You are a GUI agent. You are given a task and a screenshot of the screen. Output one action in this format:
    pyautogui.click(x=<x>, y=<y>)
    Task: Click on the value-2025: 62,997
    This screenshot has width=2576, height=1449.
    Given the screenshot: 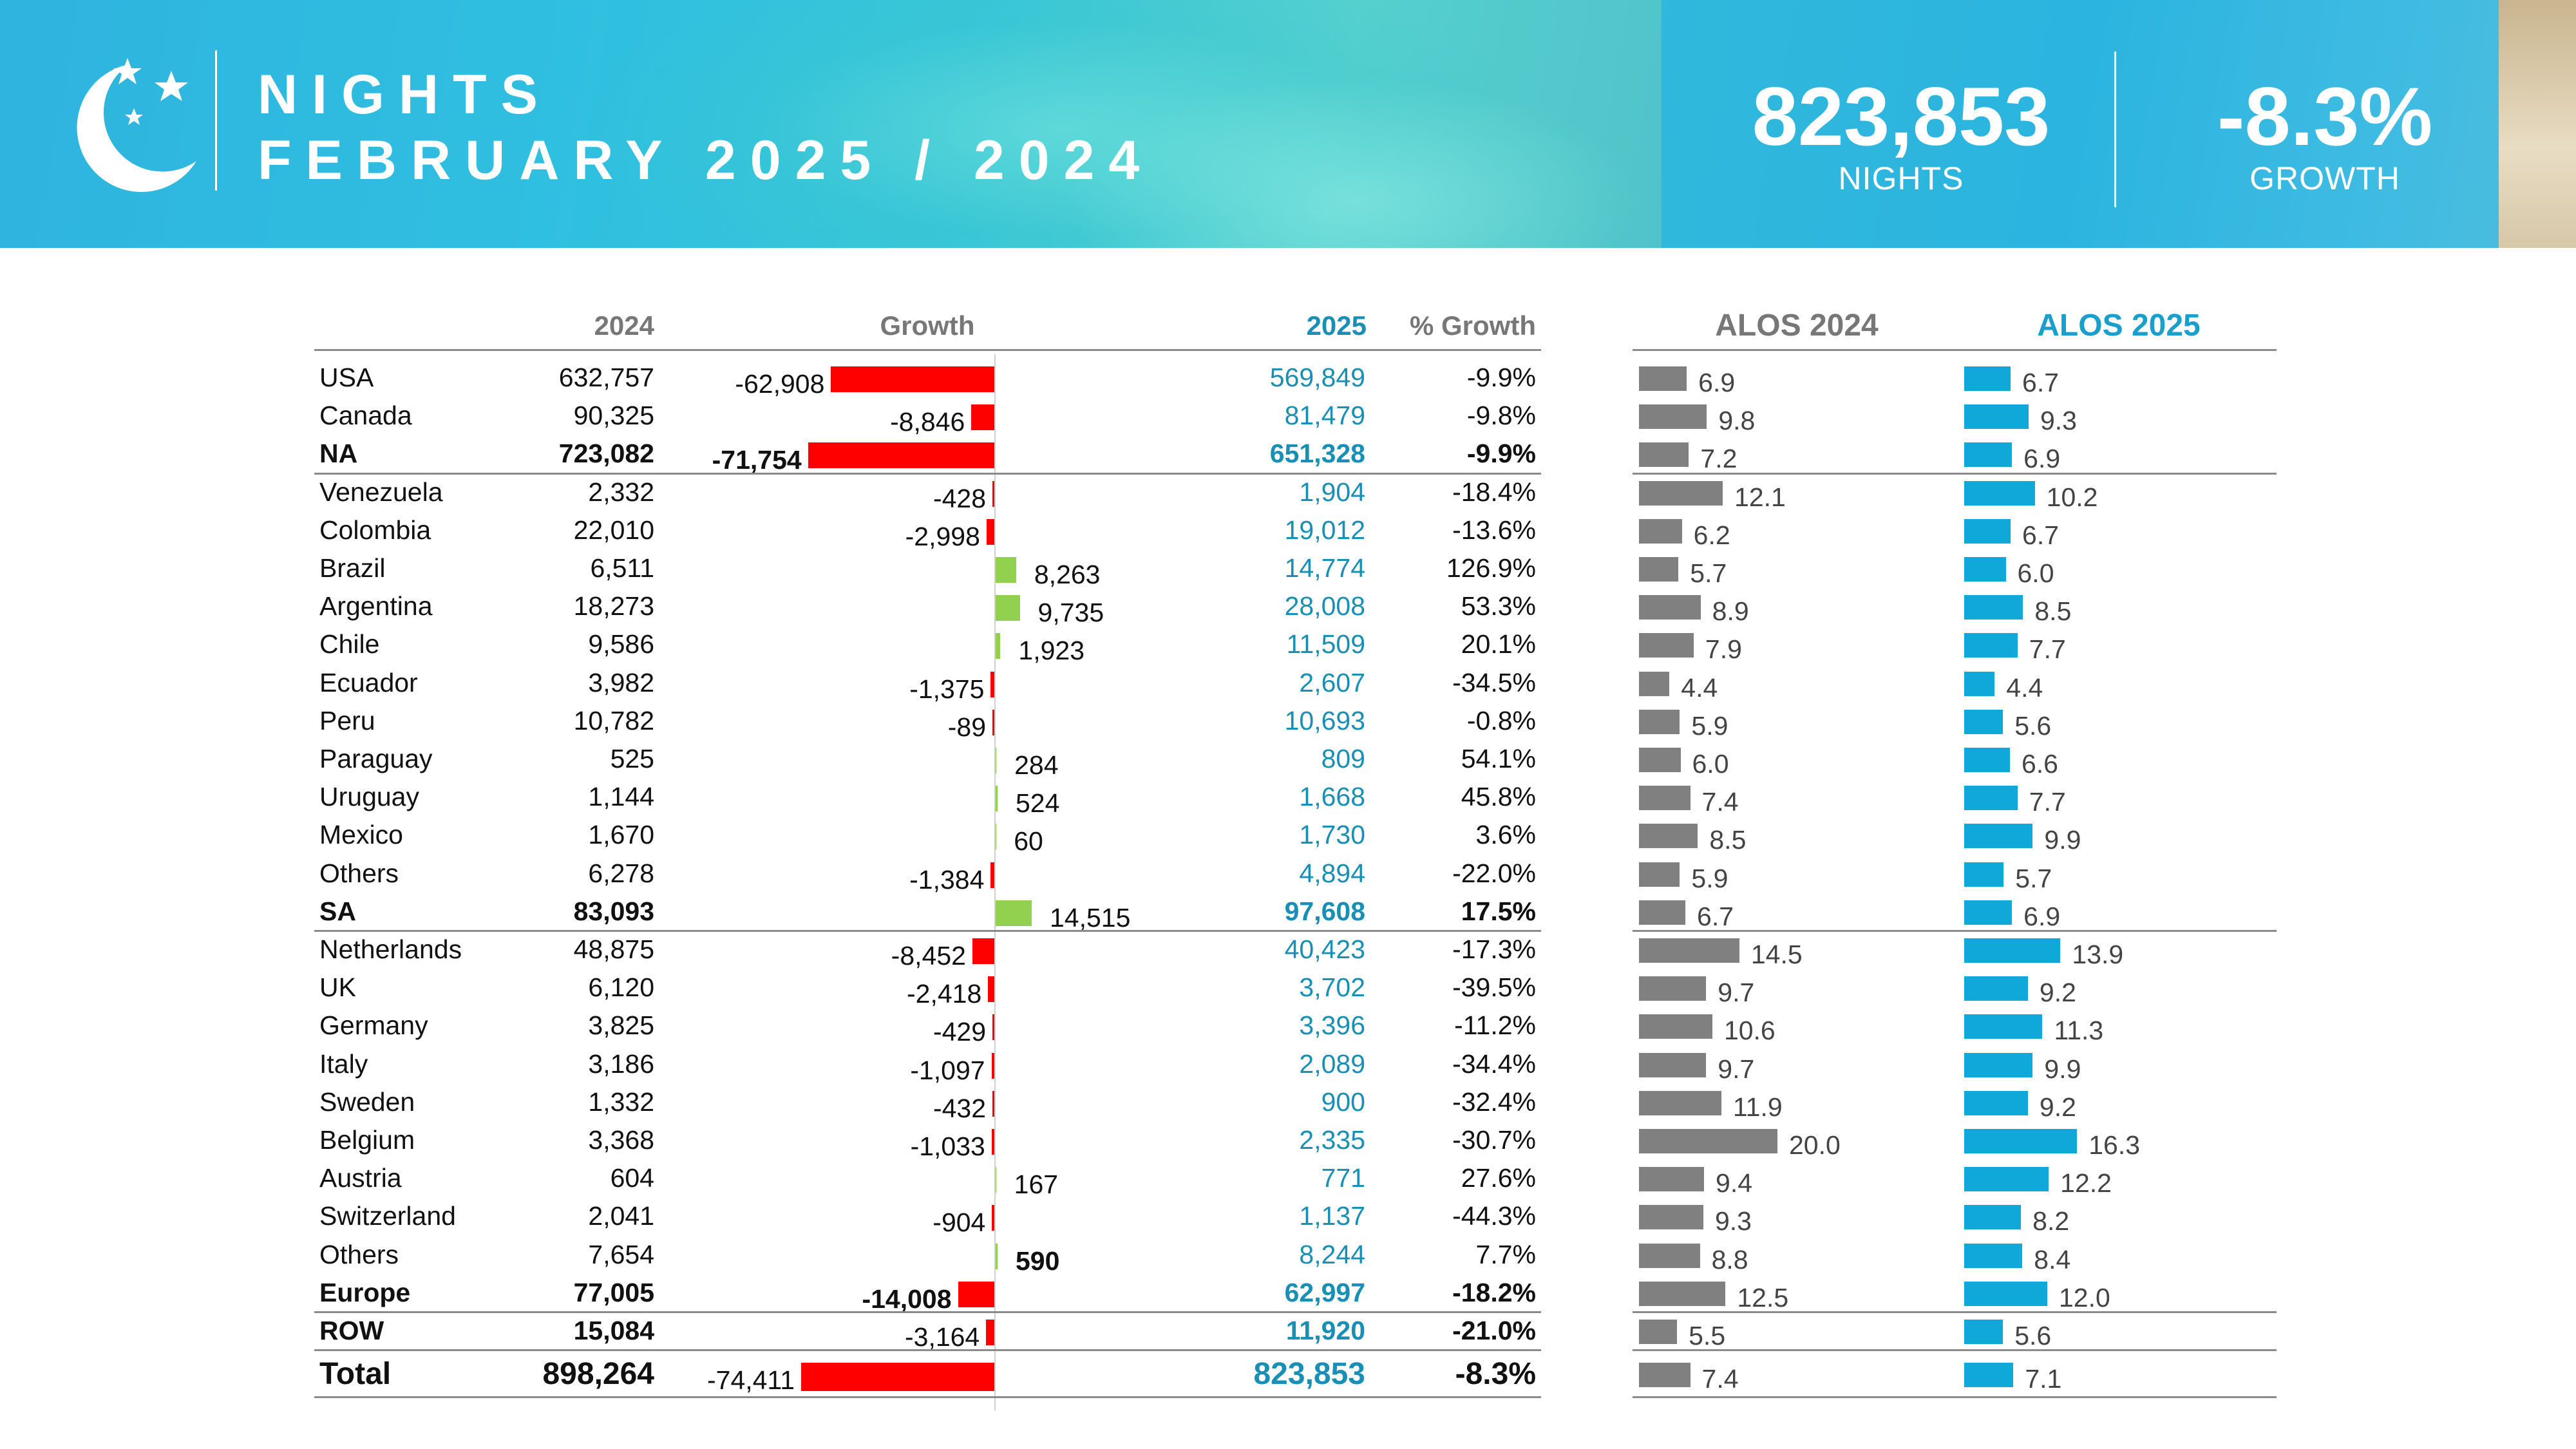 What is the action you would take?
    pyautogui.click(x=1324, y=1292)
    